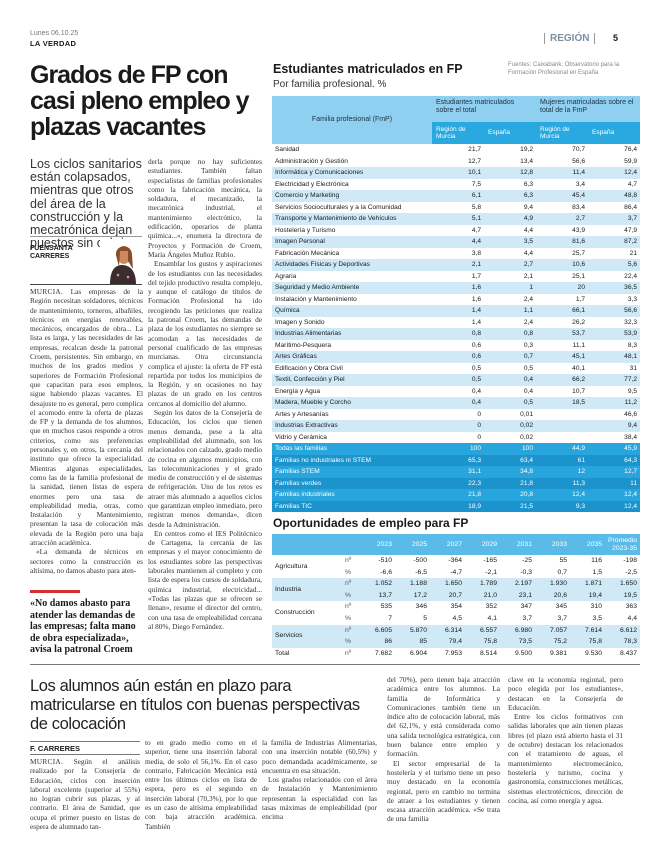 This screenshot has width=650, height=852. Describe the element at coordinates (348, 572) in the screenshot. I see `unit-label: %` at that location.